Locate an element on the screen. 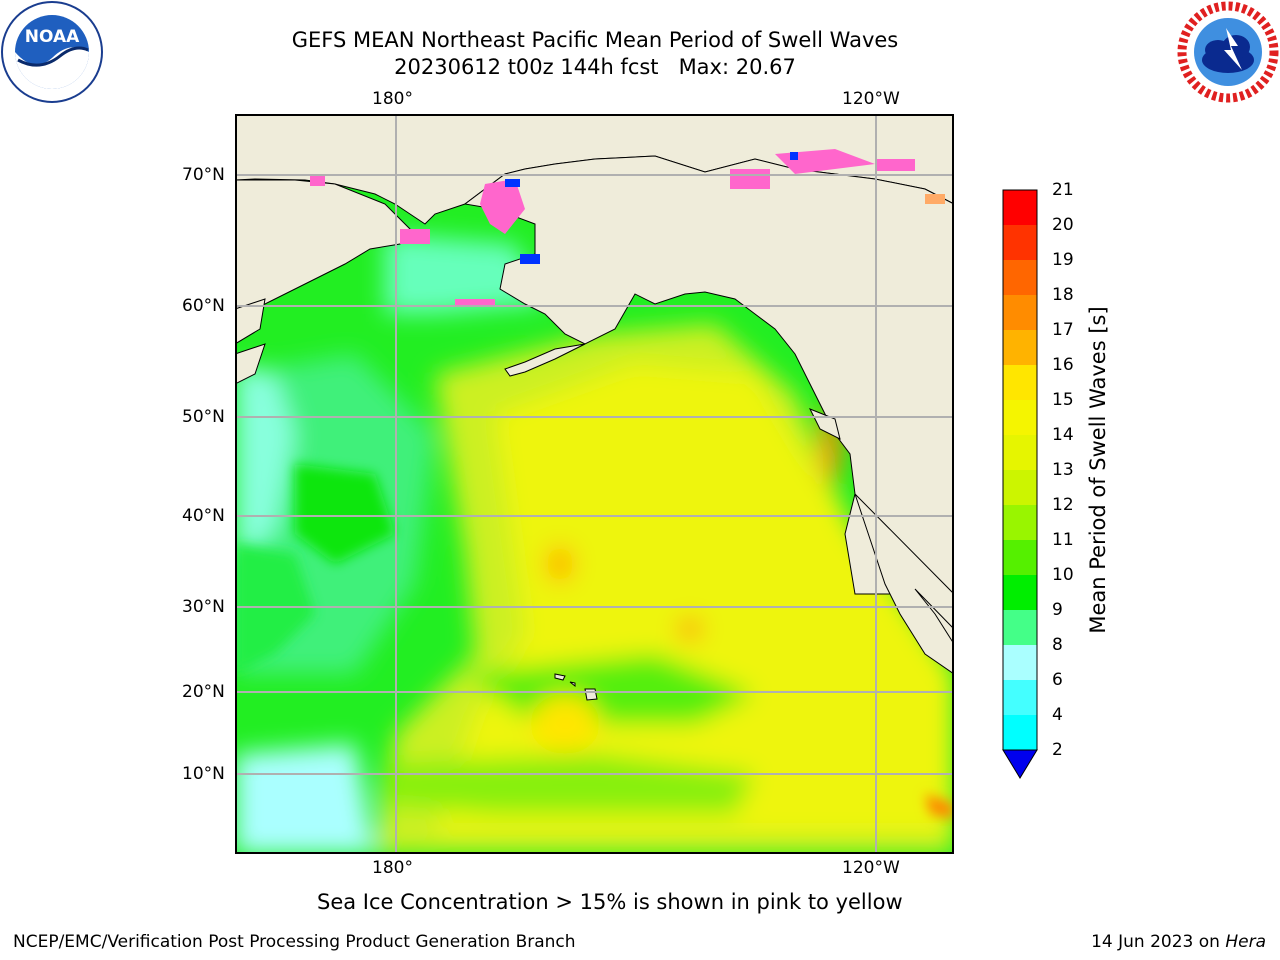 This screenshot has width=1280, height=960. lon-tick-top-180: 180° is located at coordinates (392, 99).